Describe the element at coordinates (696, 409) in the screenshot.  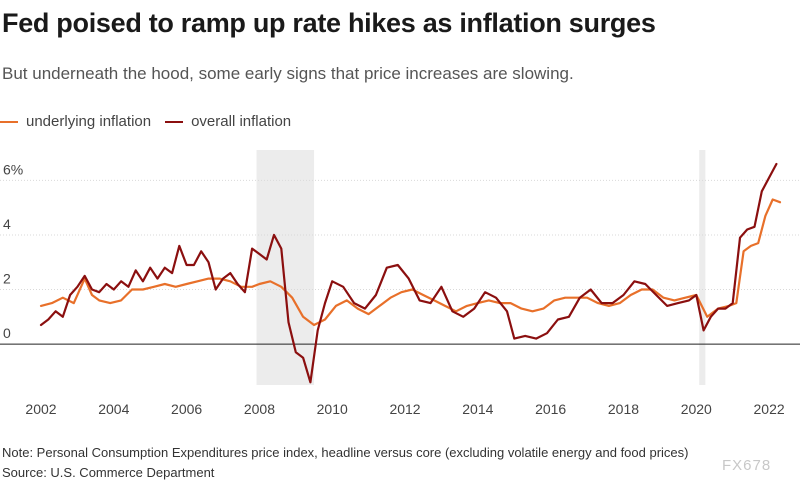
I see `x-tick-label: 2020` at that location.